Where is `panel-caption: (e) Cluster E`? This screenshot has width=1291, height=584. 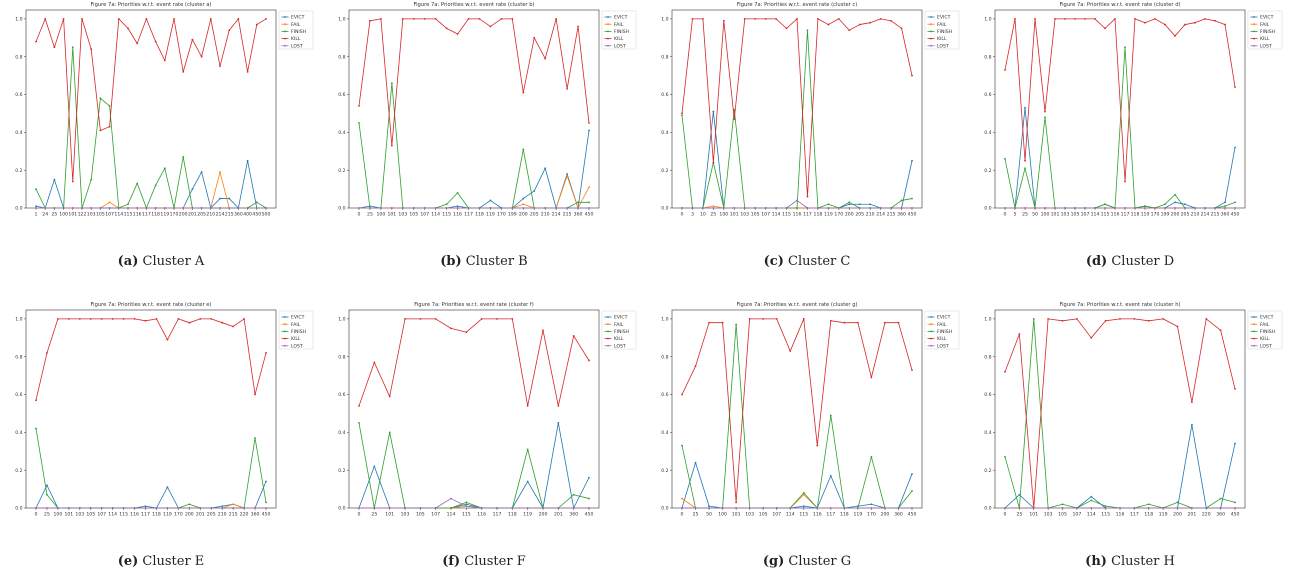 panel-caption: (e) Cluster E is located at coordinates (161, 561).